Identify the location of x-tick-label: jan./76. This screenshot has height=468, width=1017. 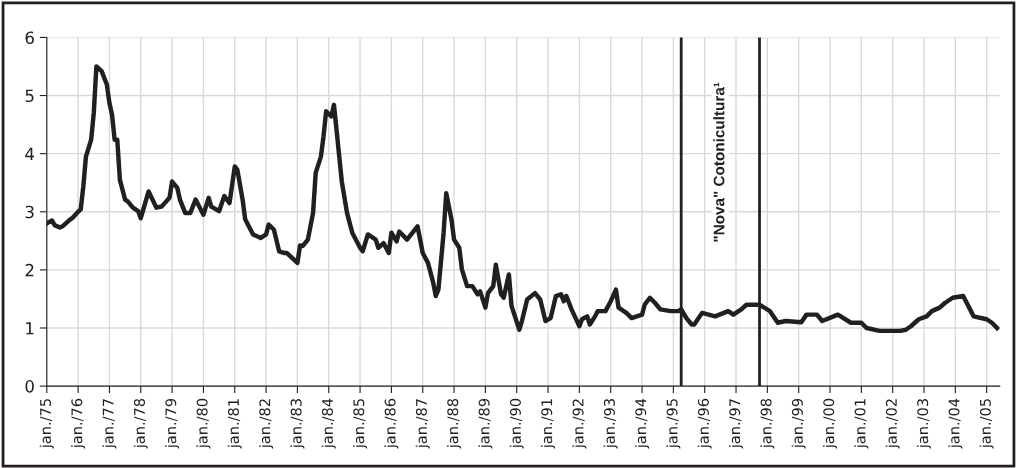
(78, 423).